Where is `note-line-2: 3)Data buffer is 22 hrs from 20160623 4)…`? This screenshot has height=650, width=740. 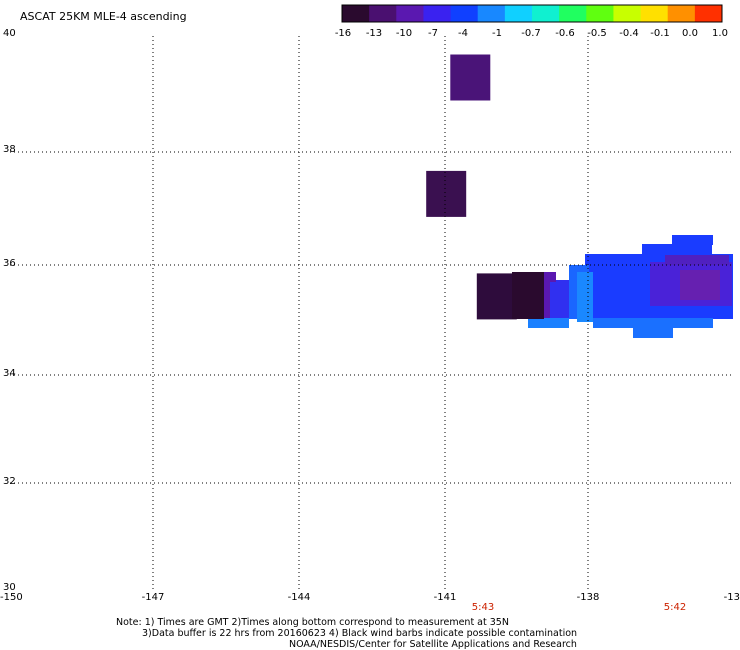
note-line-2: 3)Data buffer is 22 hrs from 20160623 4)… is located at coordinates (359, 633).